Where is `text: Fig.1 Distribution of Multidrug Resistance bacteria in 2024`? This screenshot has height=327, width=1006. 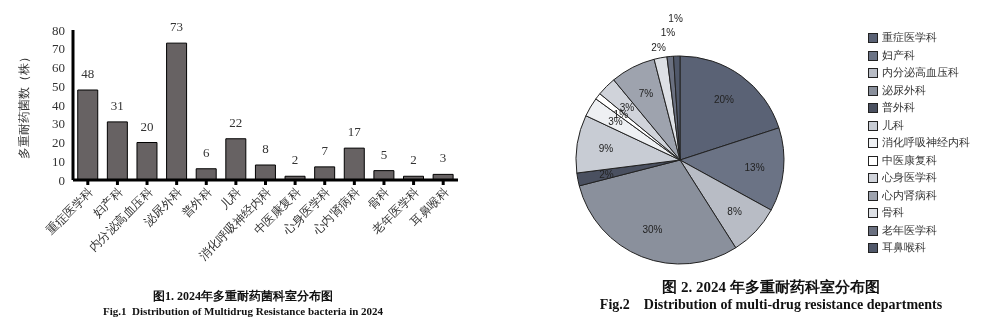 text: Fig.1 Distribution of Multidrug Resistance bacteria in 2024 is located at coordinates (243, 311).